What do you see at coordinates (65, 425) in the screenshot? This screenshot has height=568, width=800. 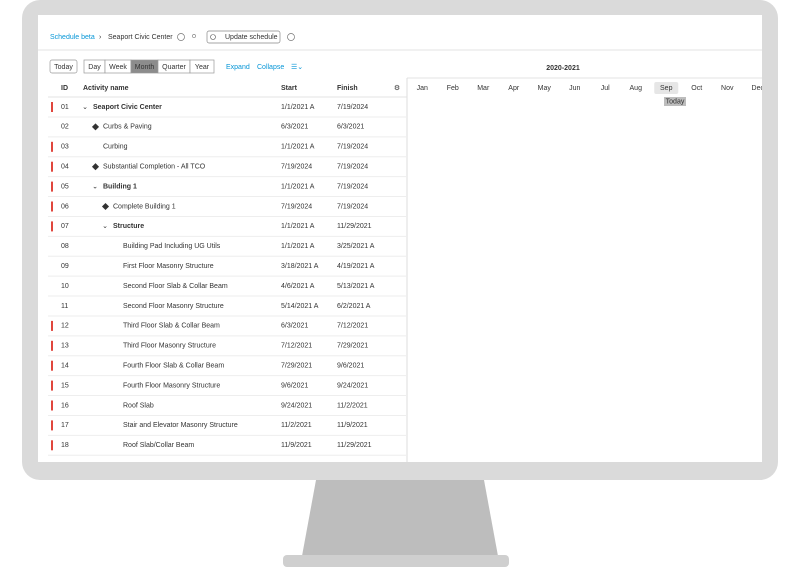 I see `row-id: 17` at bounding box center [65, 425].